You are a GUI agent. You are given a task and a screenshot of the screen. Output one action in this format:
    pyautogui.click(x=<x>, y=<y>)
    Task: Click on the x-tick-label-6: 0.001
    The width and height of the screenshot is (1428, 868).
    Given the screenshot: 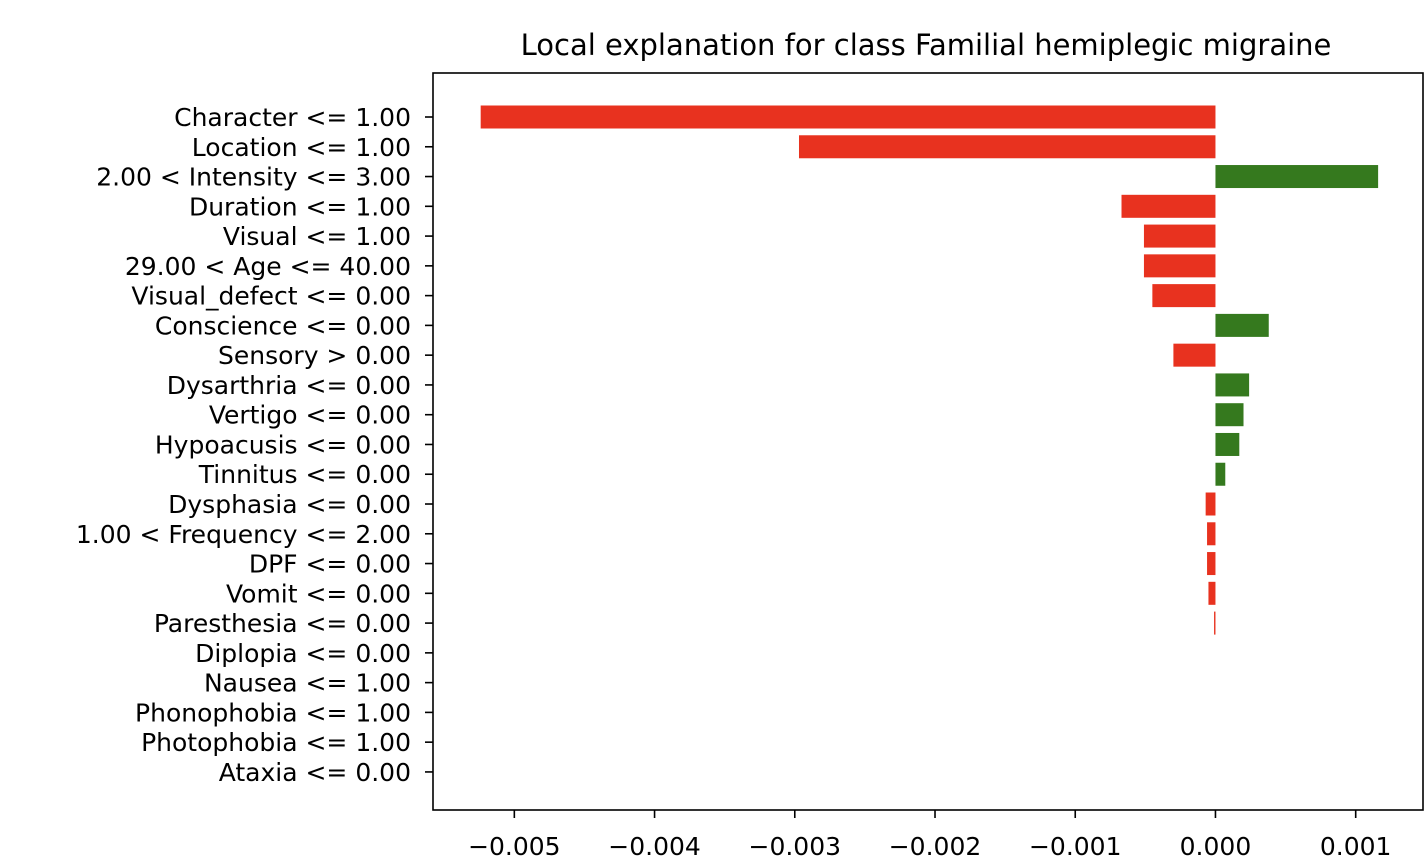 What is the action you would take?
    pyautogui.click(x=1356, y=846)
    